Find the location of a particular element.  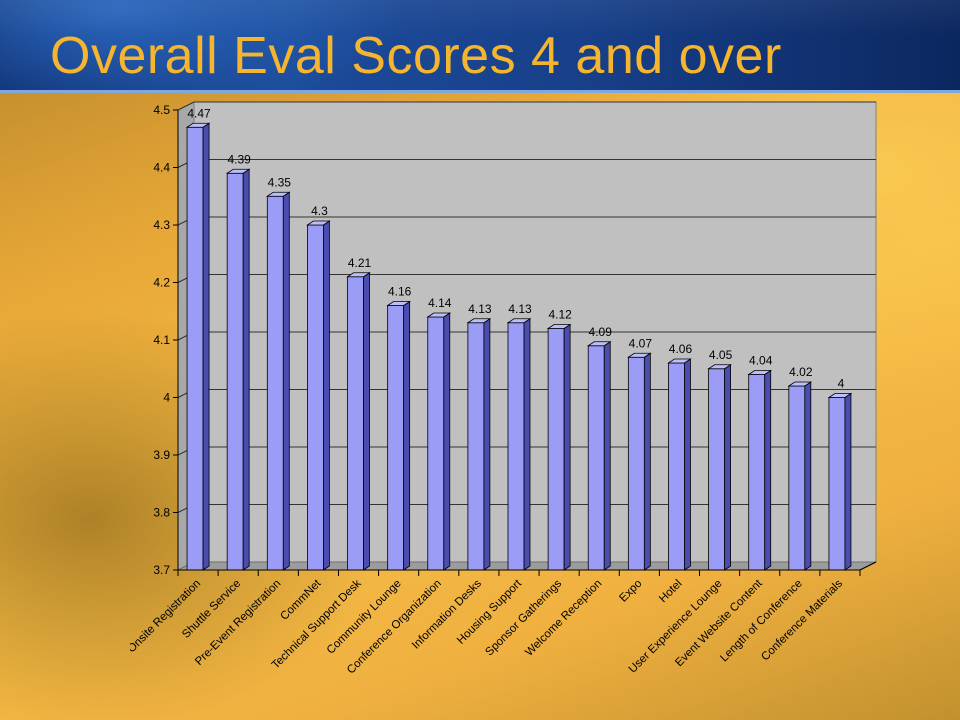

data-label: 4 is located at coordinates (841, 384).